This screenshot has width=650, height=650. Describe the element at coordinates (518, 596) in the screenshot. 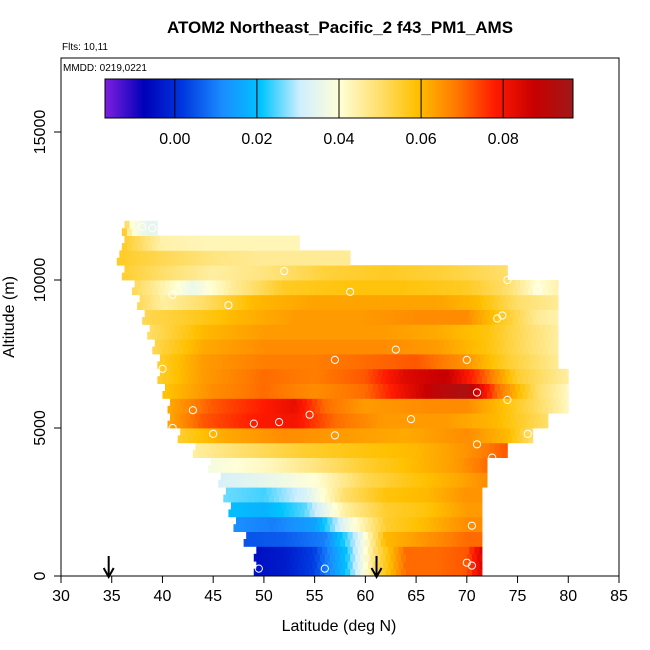

I see `x-tick-label: 75` at that location.